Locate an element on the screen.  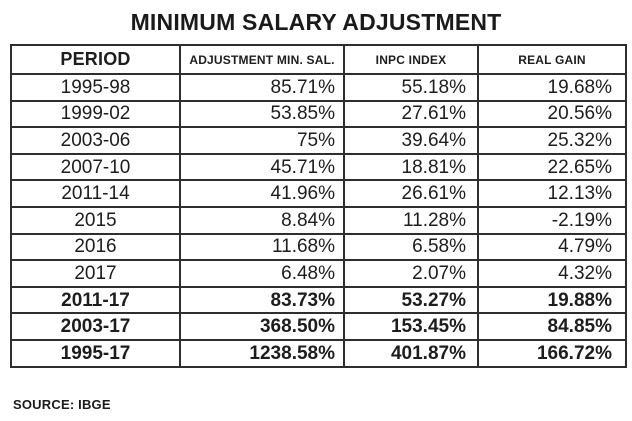
inpc-cell: 39.64% is located at coordinates (411, 140).